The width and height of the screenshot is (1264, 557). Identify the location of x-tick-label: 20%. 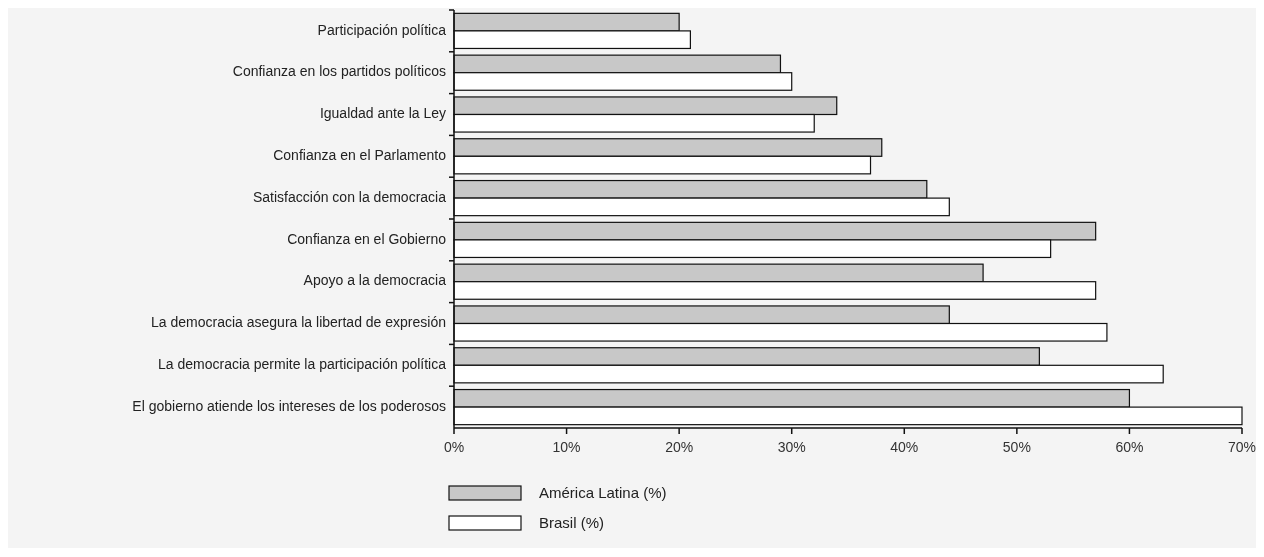
(679, 447).